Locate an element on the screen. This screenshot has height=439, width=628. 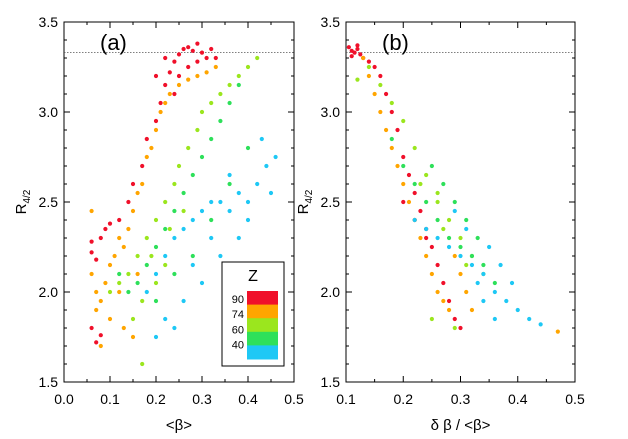
x-tick-label: 0.4 is located at coordinates (518, 399).